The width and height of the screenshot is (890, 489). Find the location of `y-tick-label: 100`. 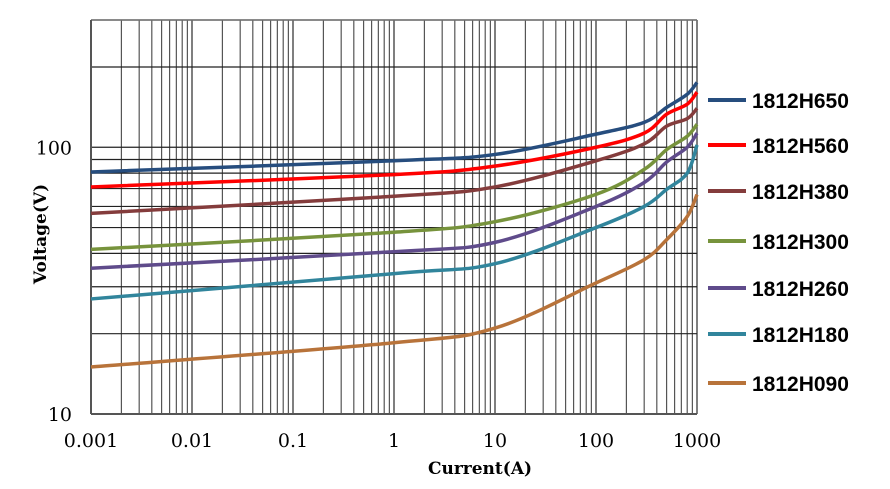

y-tick-label: 100 is located at coordinates (54, 148).